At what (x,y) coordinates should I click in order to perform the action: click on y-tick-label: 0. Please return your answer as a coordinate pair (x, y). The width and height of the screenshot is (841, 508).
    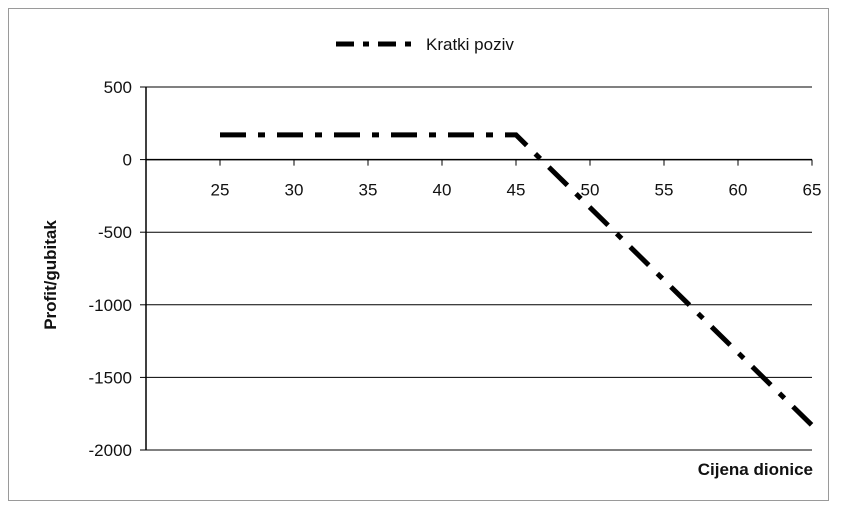
    Looking at the image, I should click on (127, 160).